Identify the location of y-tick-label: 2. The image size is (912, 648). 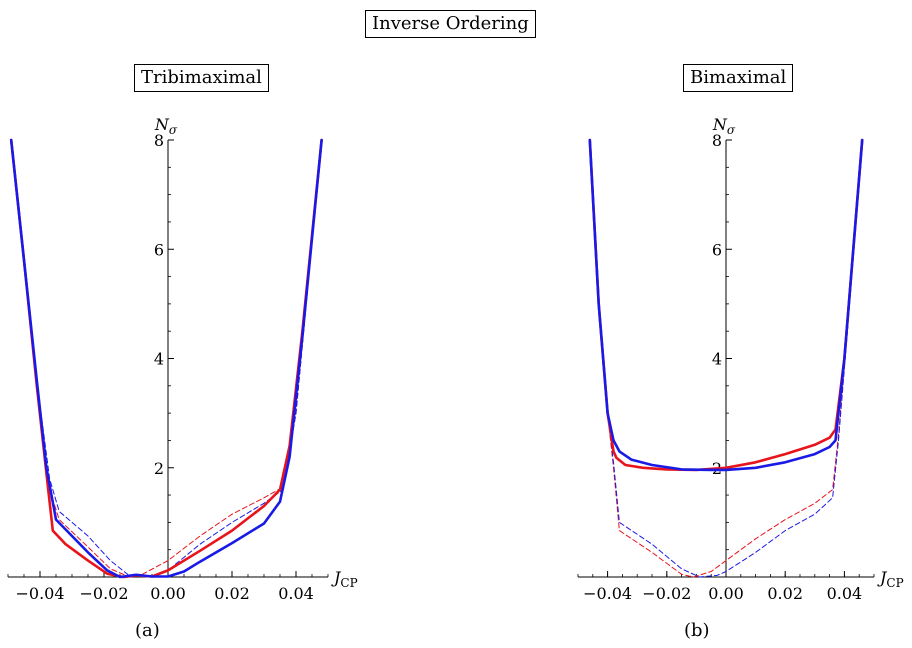
(159, 468).